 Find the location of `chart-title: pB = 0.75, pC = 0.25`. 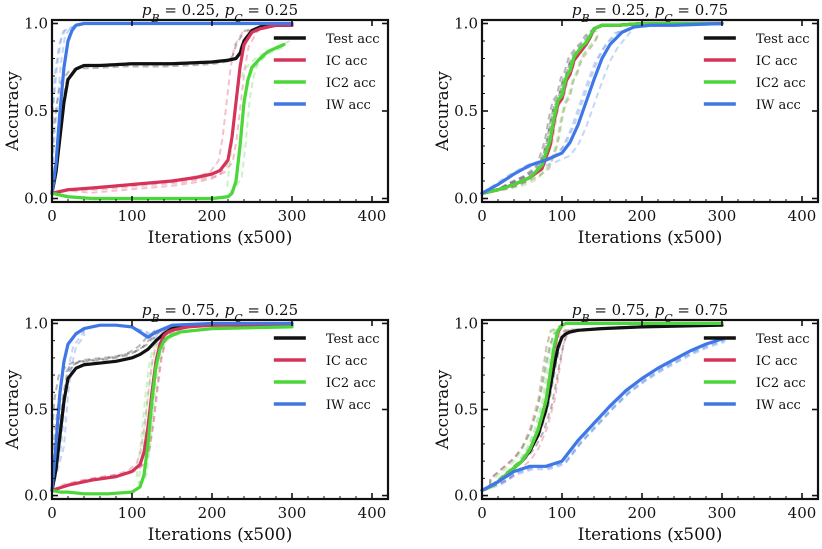

chart-title: pB = 0.75, pC = 0.25 is located at coordinates (220, 313).